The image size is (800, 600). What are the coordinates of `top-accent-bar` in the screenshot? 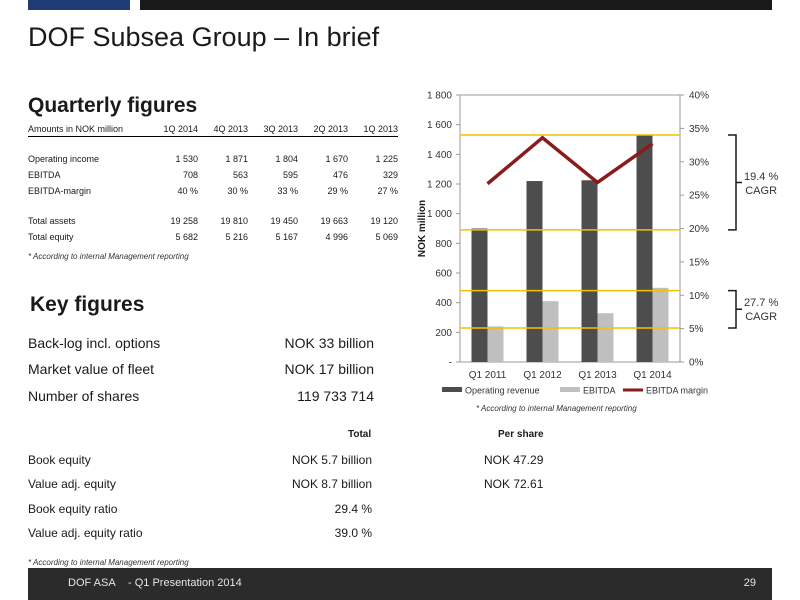 It's located at (79, 5).